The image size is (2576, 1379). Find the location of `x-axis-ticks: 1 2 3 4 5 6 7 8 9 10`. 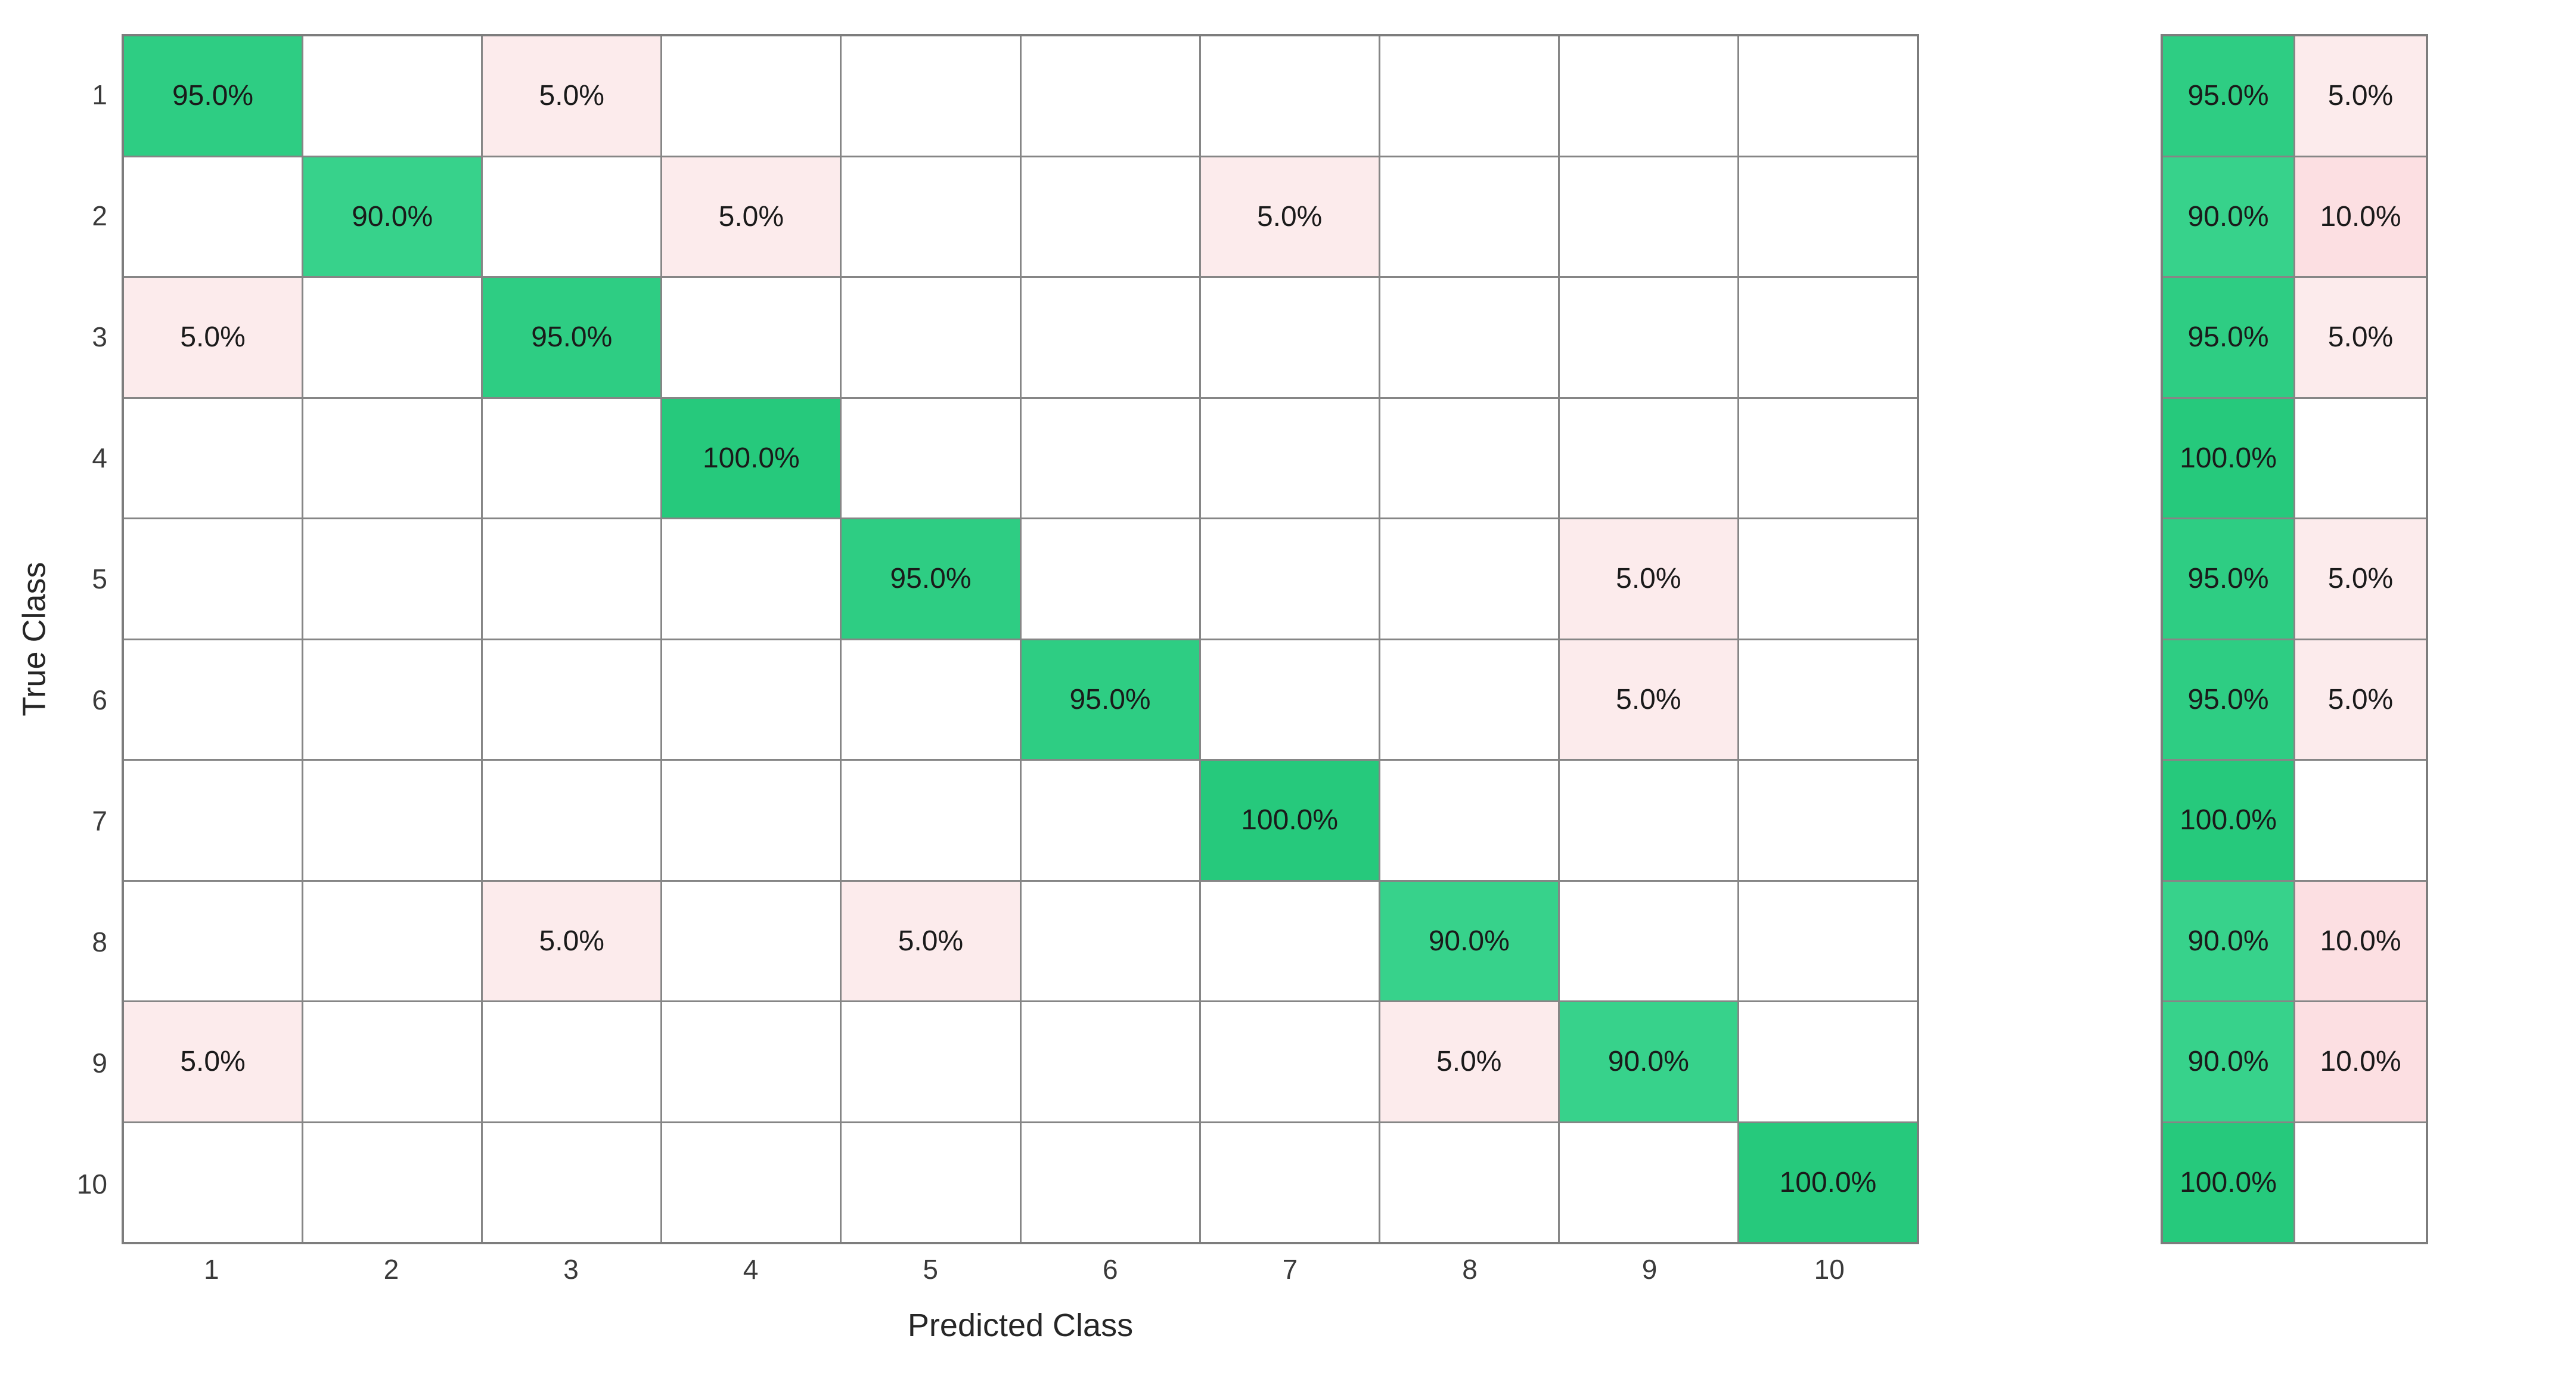

x-axis-ticks: 1 2 3 4 5 6 7 8 9 10 is located at coordinates (1021, 1274).